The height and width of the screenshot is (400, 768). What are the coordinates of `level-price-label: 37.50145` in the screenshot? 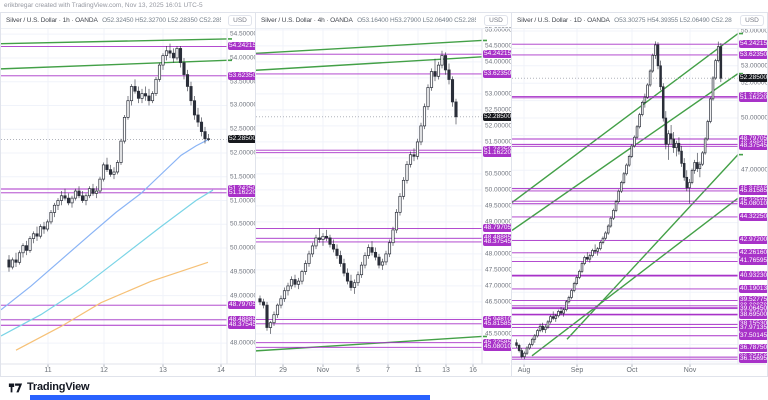 It's located at (753, 335).